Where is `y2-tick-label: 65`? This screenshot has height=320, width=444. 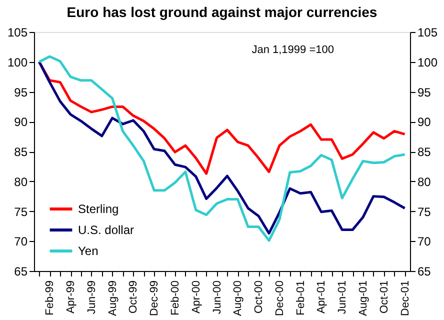
y2-tick-label: 65 is located at coordinates (425, 271).